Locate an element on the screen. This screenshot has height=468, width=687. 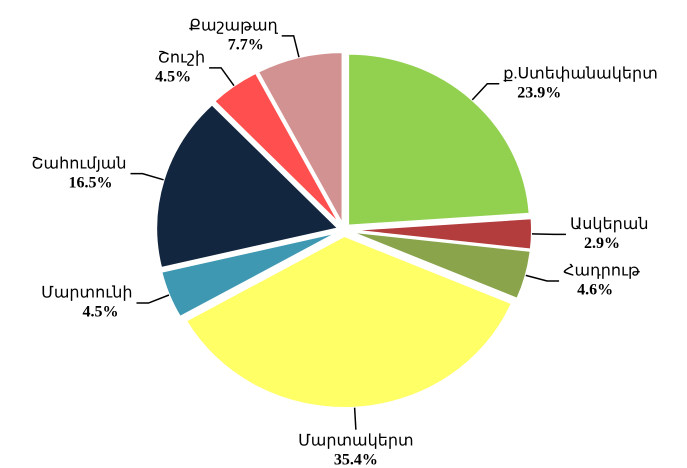
slice-label: Ասկերան 2.9% is located at coordinates (609, 234).